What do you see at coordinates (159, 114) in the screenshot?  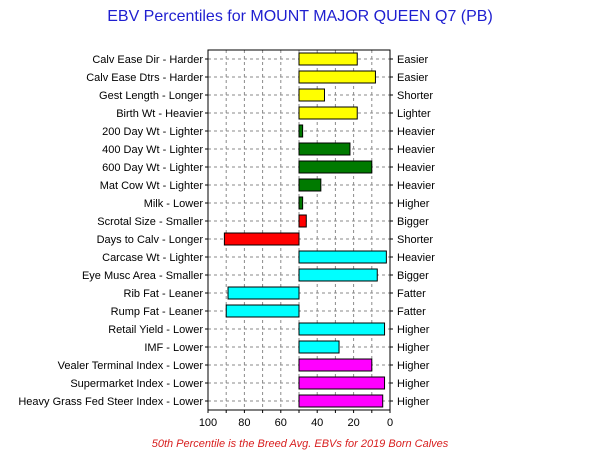 I see `category-label-left: Birth Wt - Heavier` at bounding box center [159, 114].